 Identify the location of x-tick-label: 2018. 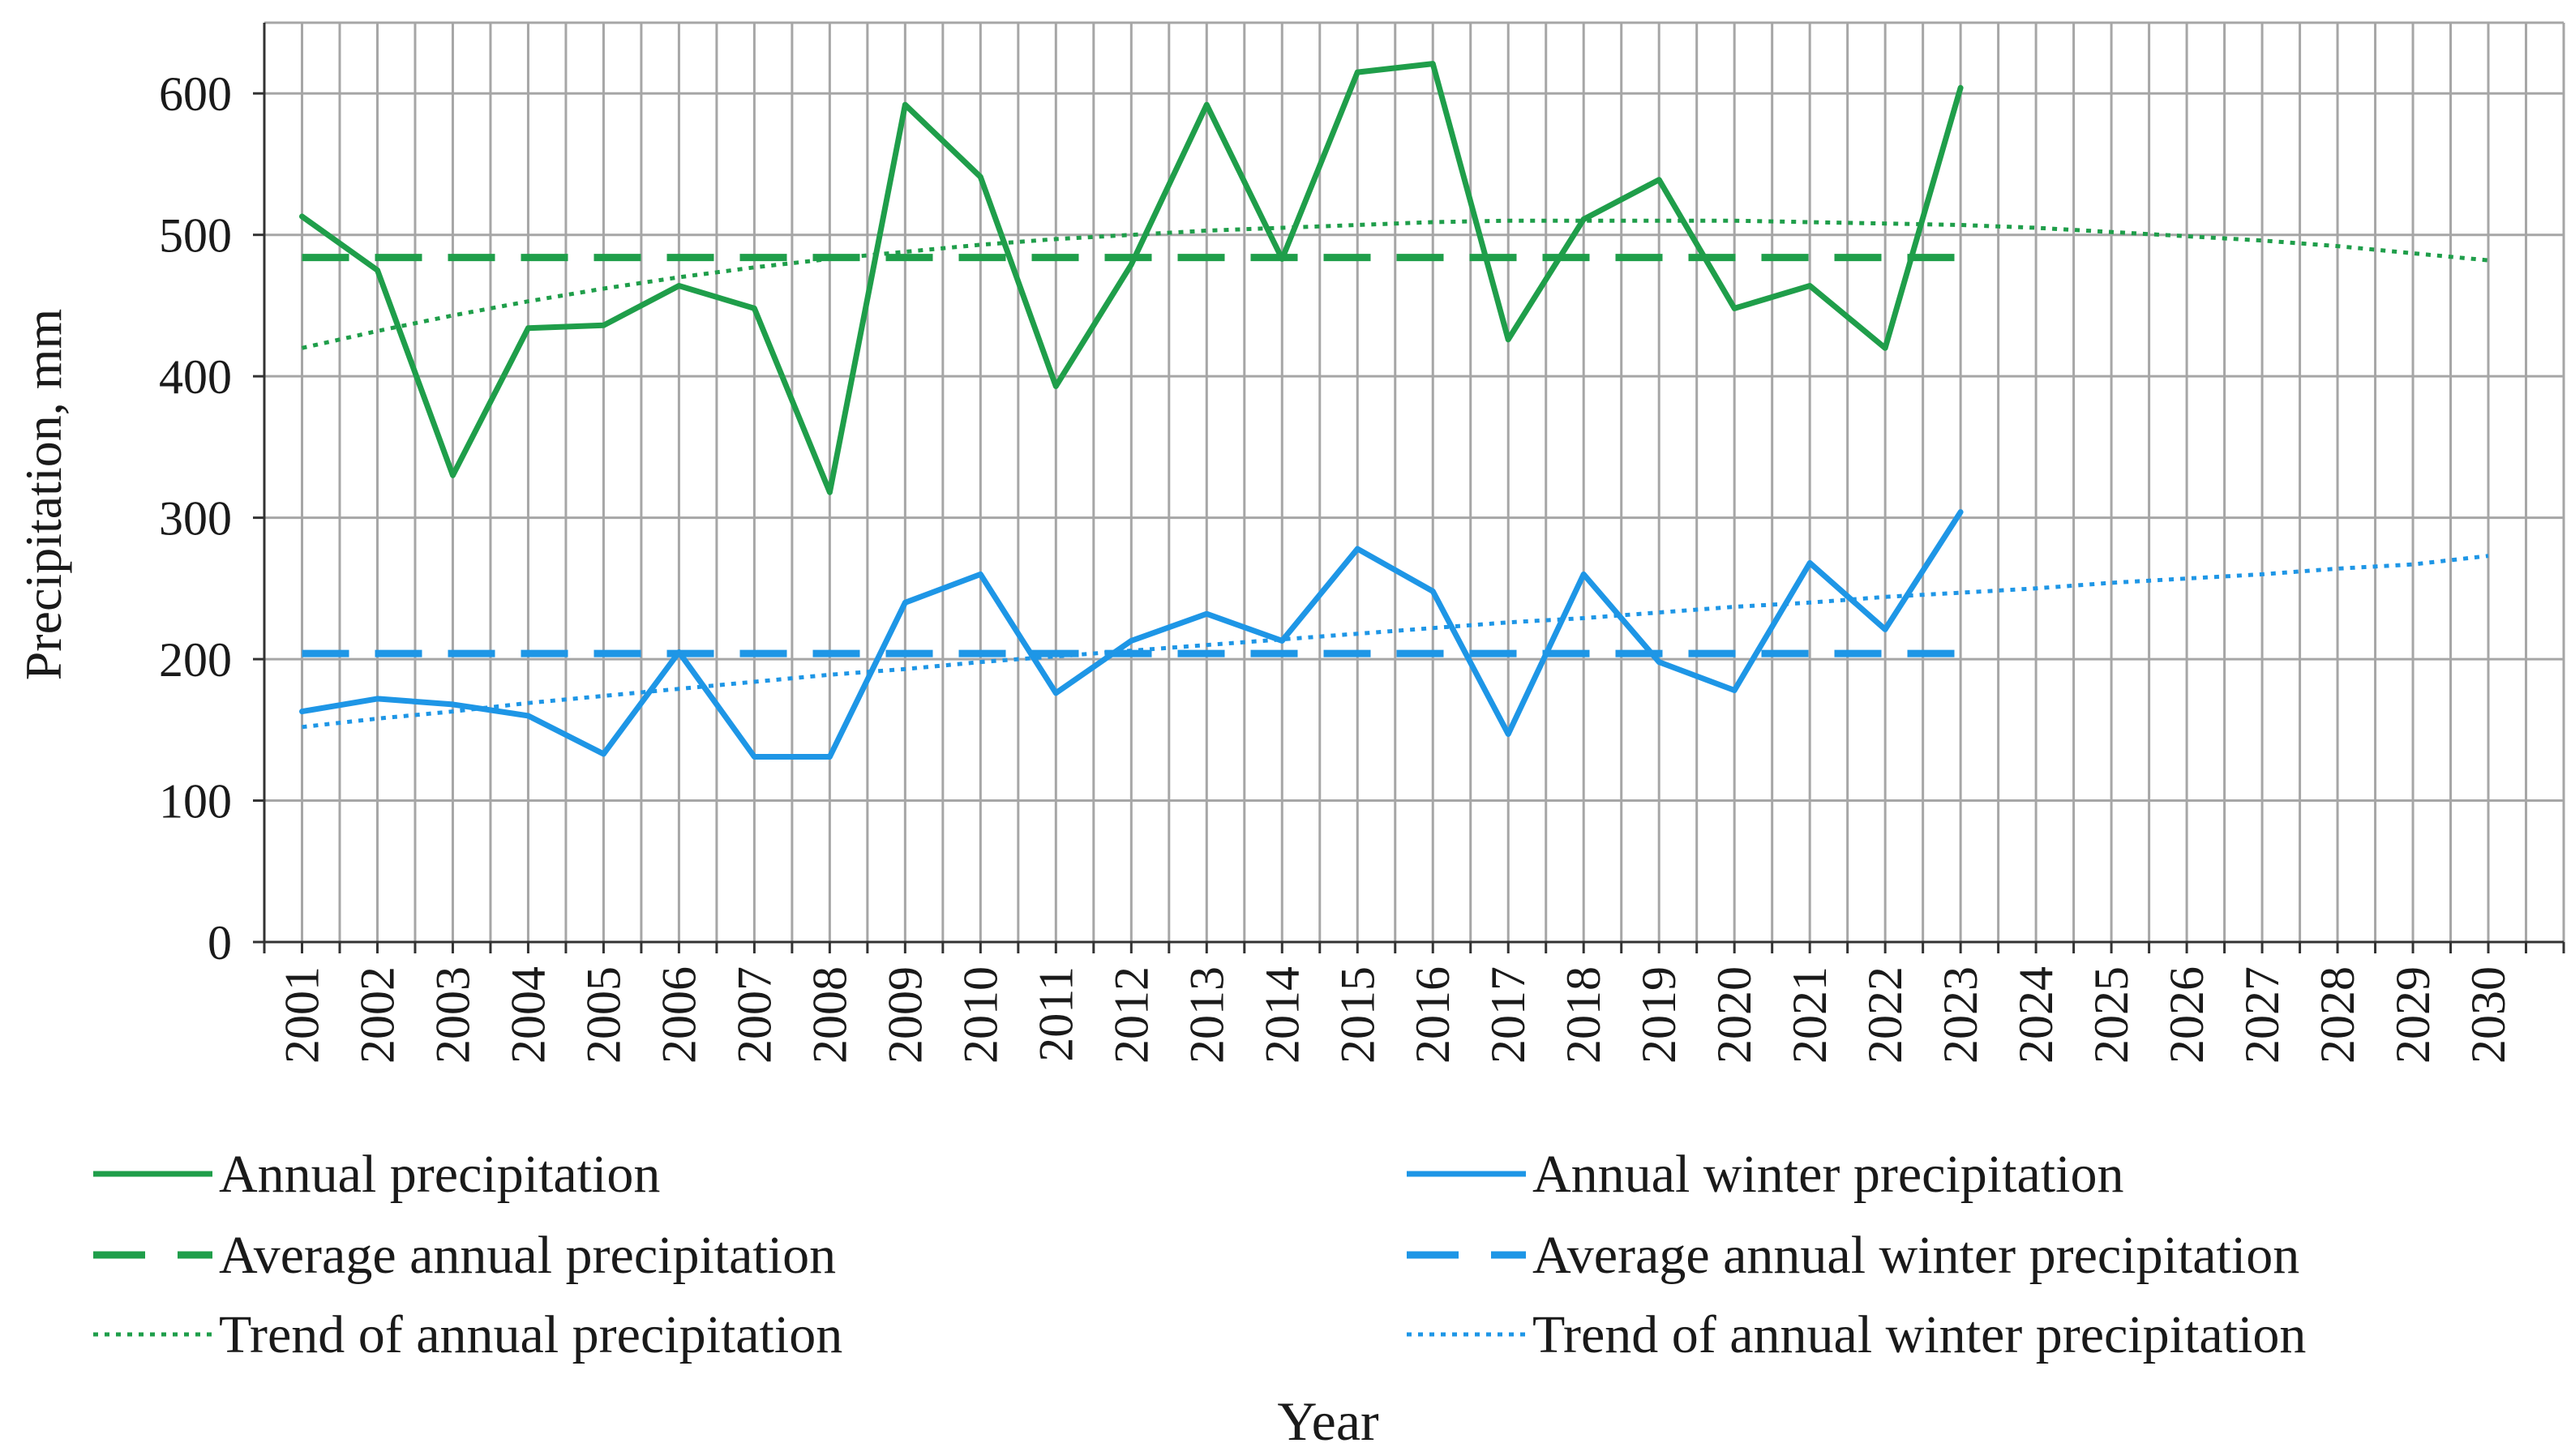
(1583, 1015).